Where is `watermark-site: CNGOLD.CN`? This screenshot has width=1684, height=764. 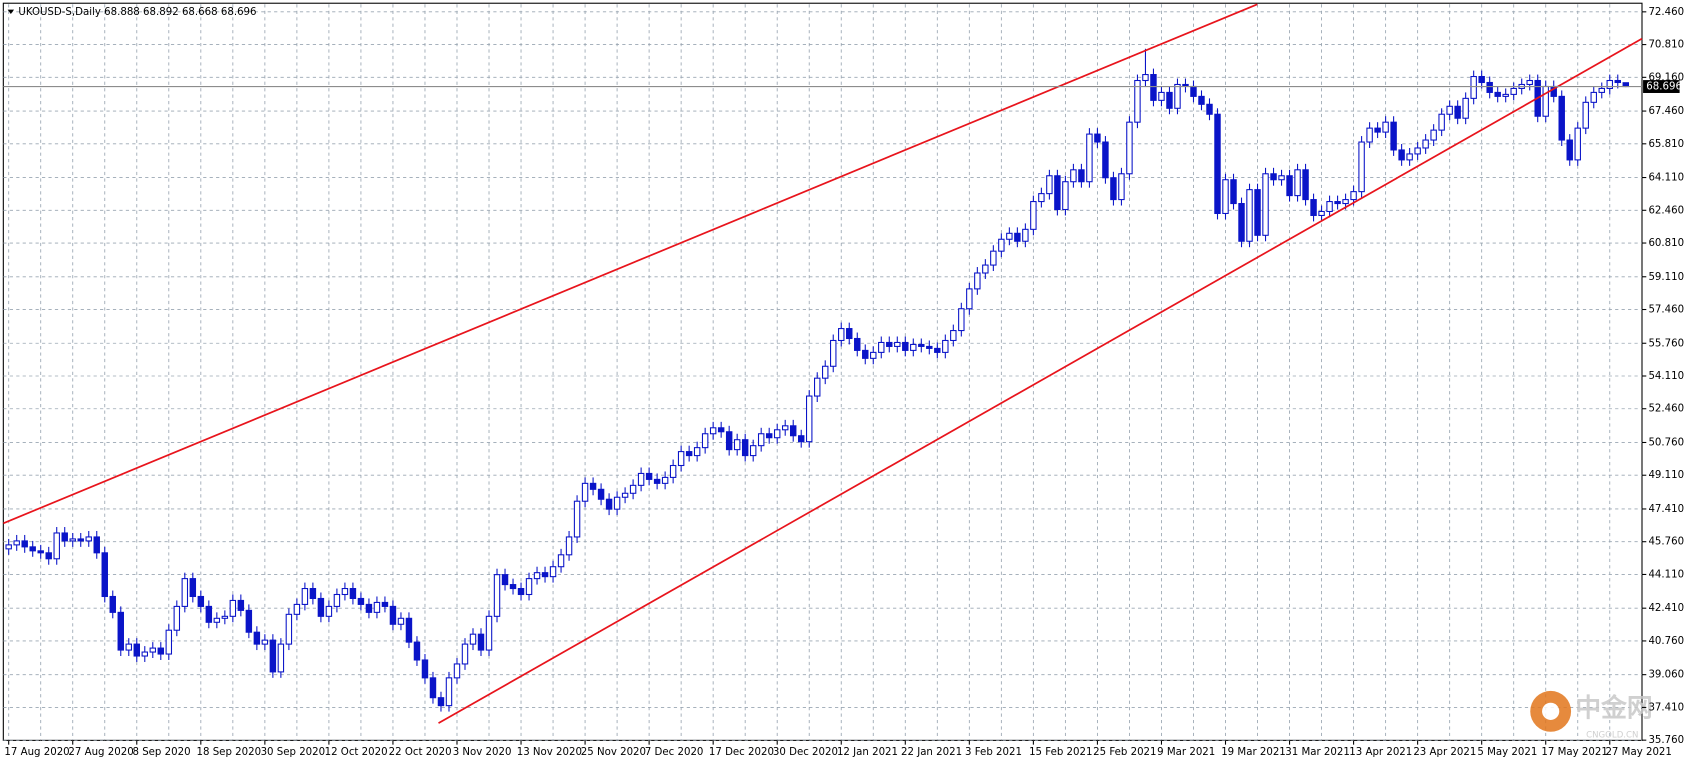
watermark-site: CNGOLD.CN is located at coordinates (1612, 735).